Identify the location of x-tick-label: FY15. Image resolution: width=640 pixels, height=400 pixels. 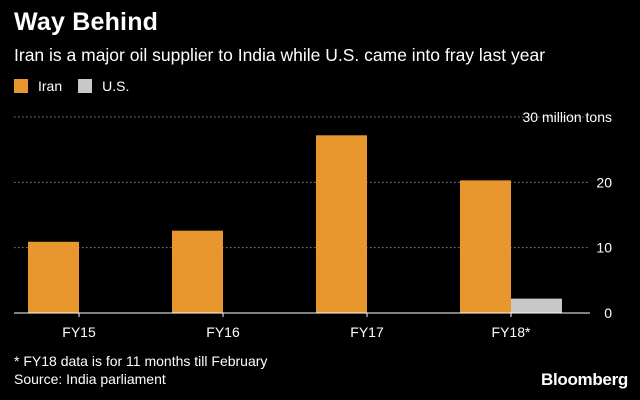
(79, 332).